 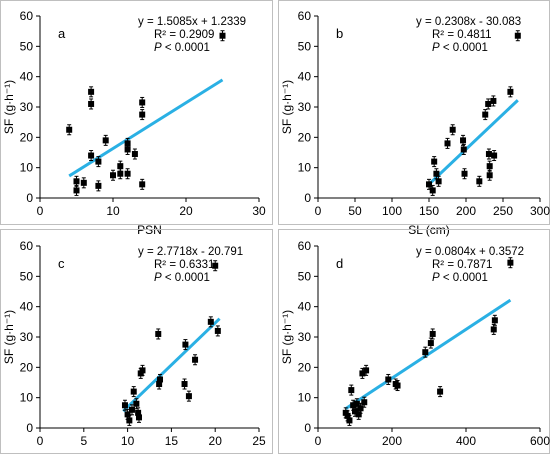 What do you see at coordinates (307, 428) in the screenshot?
I see `y-tick-label: 0` at bounding box center [307, 428].